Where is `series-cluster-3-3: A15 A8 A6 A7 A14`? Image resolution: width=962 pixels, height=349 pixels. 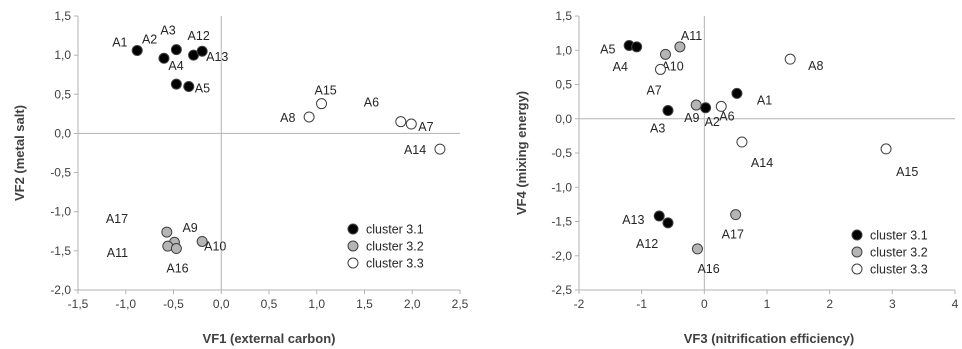 series-cluster-3-3: A15 A8 A6 A7 A14 is located at coordinates (363, 120).